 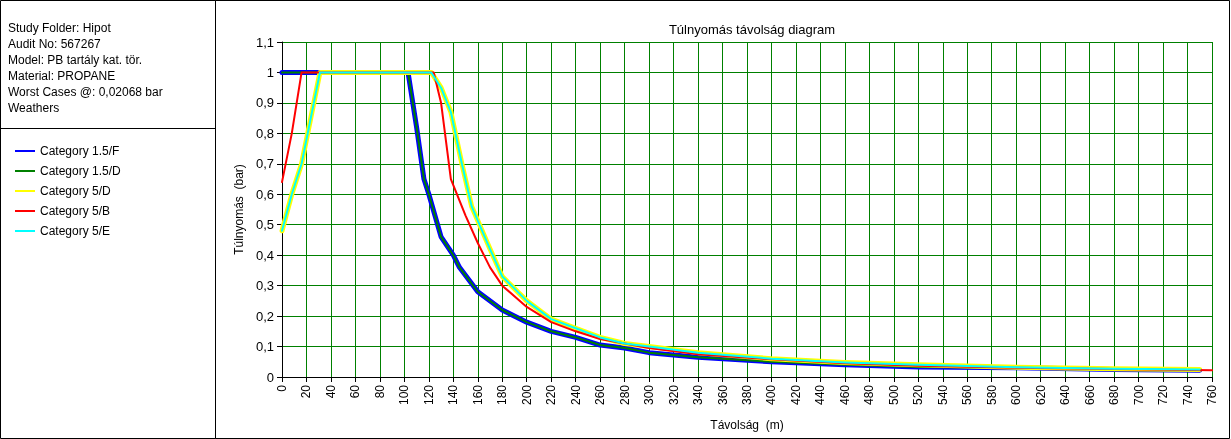 I want to click on x-tick-label: 540, so click(x=942, y=395).